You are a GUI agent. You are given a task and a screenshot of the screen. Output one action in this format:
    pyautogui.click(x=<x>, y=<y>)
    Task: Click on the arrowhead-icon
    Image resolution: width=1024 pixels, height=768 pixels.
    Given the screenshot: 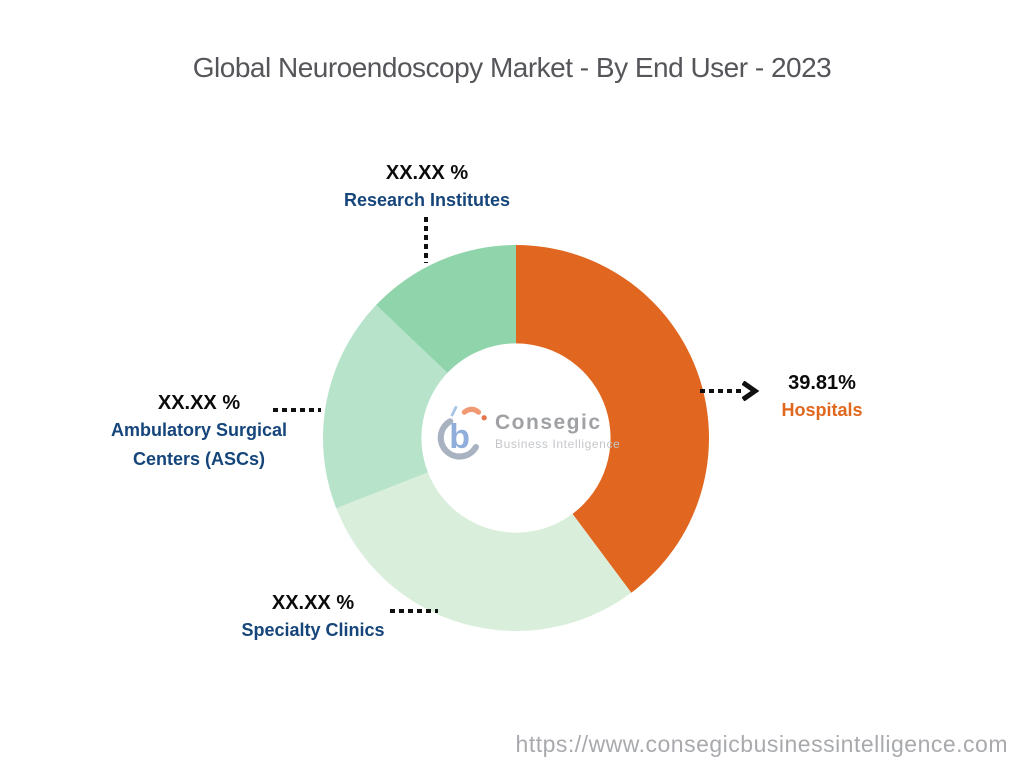 What is the action you would take?
    pyautogui.click(x=751, y=391)
    